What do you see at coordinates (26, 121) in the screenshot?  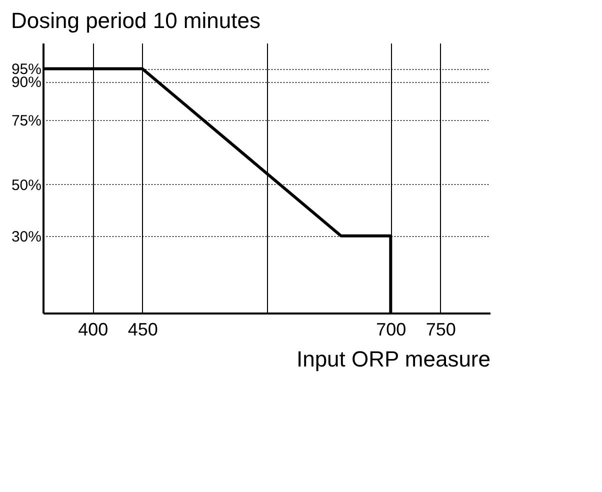 I see `y-tick-label: 75%` at bounding box center [26, 121].